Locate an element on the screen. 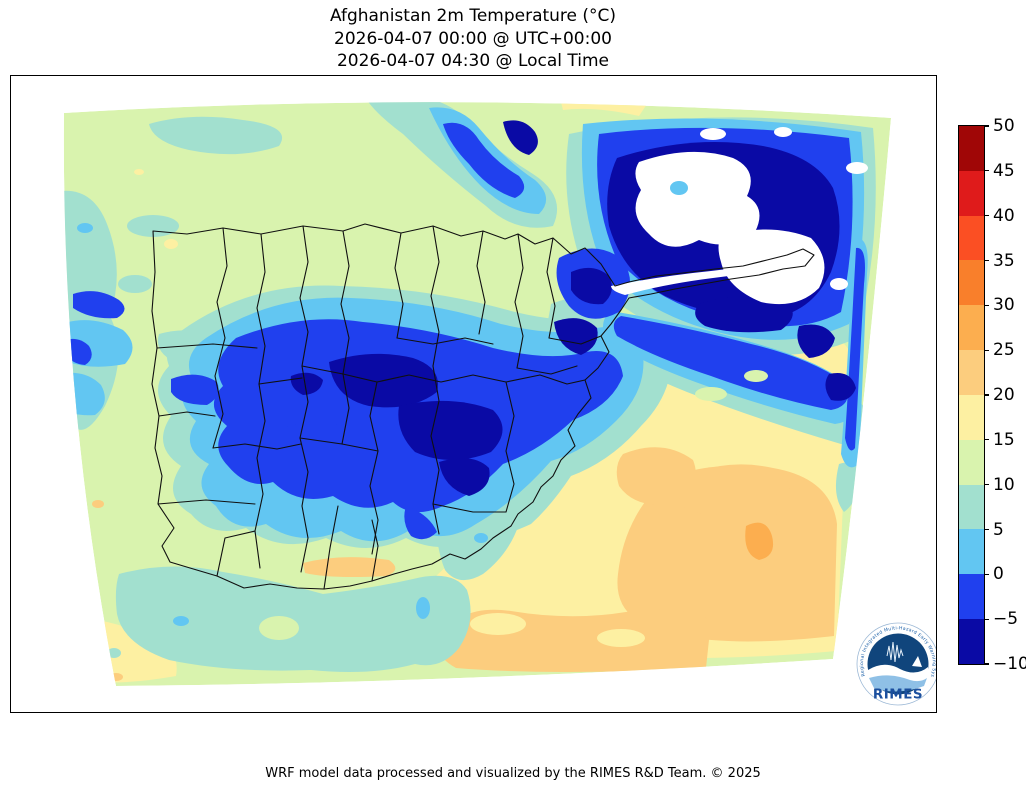  temp-pocket-in-snow is located at coordinates (679, 188).